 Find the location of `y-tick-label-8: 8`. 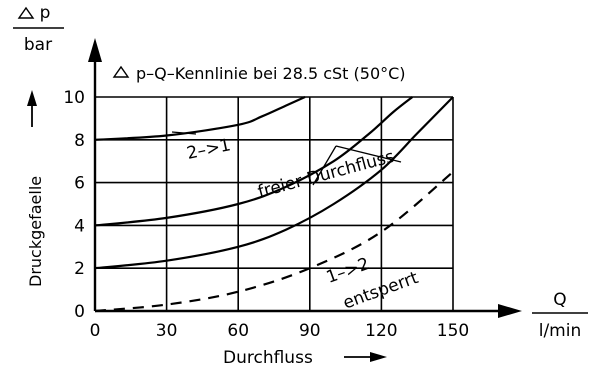

y-tick-label-8: 8 is located at coordinates (79, 141).